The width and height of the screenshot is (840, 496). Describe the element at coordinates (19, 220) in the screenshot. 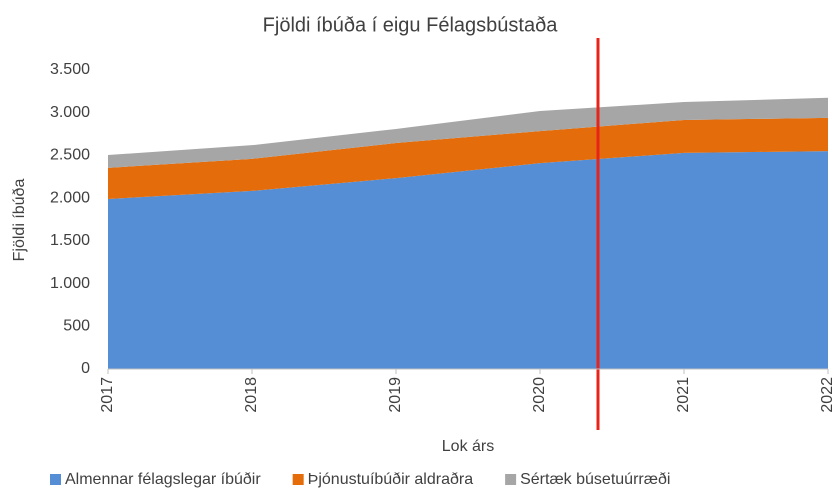

I see `y-axis-label: Fjöldi íbúða` at that location.